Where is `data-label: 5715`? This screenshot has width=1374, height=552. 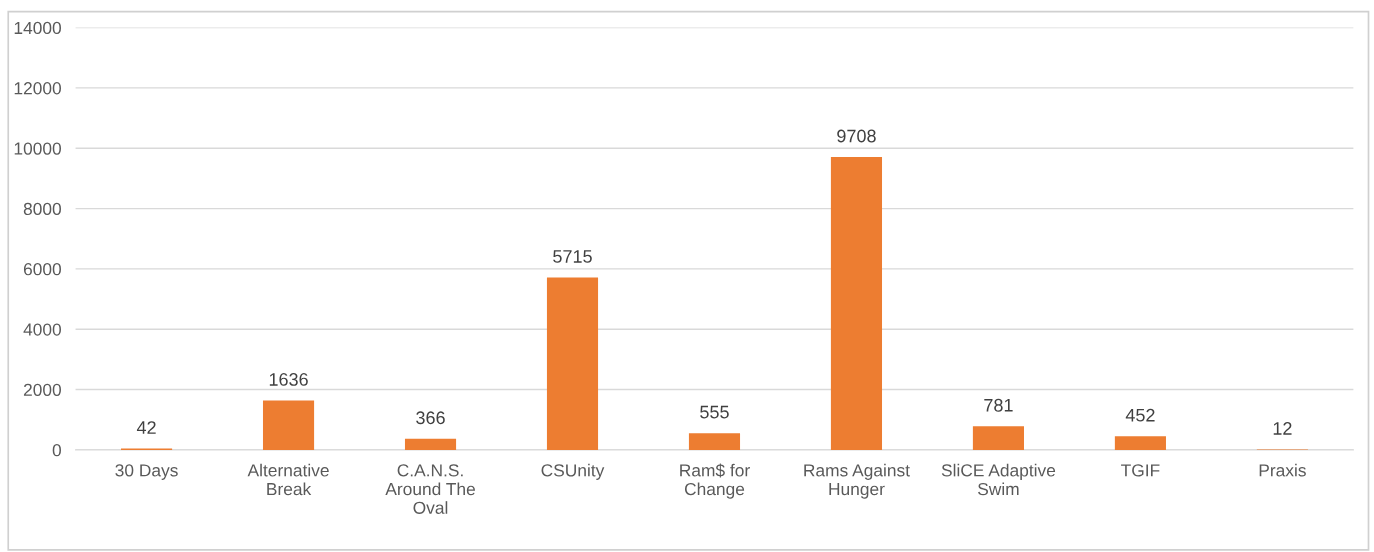 data-label: 5715 is located at coordinates (572, 256).